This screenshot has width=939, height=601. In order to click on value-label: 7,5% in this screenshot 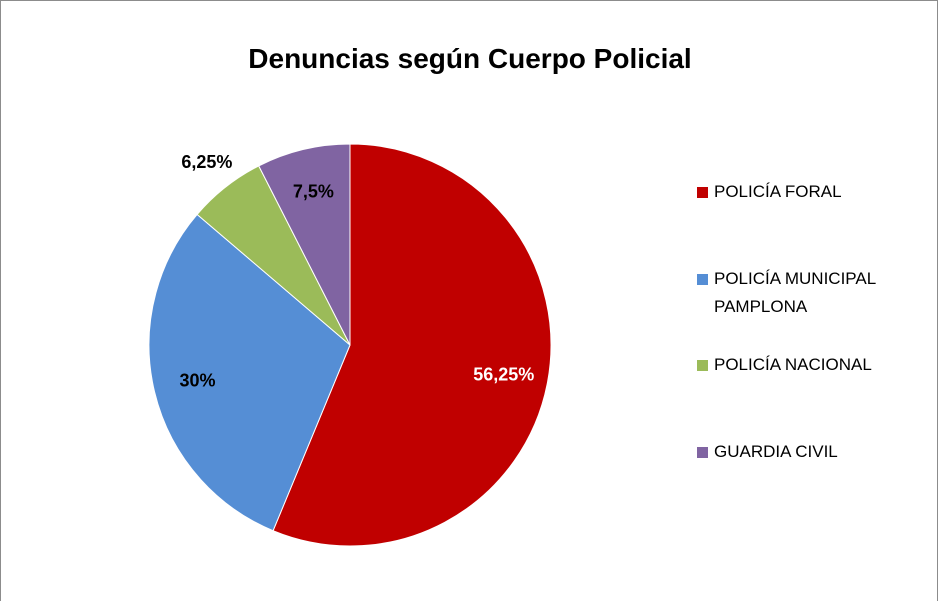, I will do `click(313, 191)`.